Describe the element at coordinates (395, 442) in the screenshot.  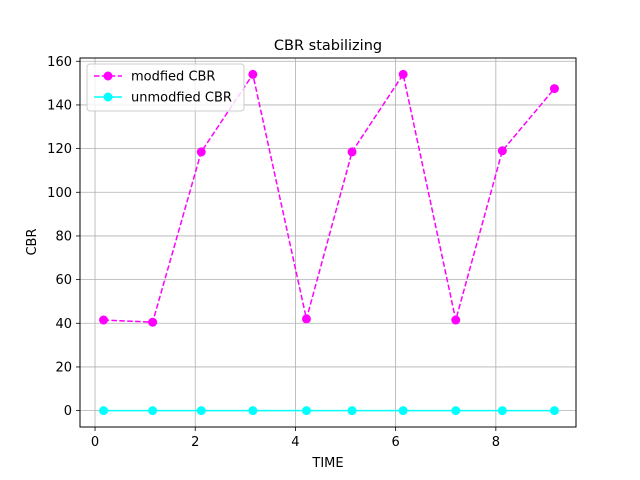
I see `x-tick-label: 6` at that location.